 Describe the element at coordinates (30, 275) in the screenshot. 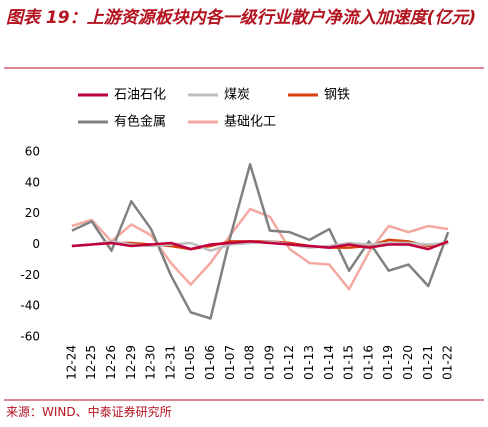

I see `y-tick-label: -20` at that location.